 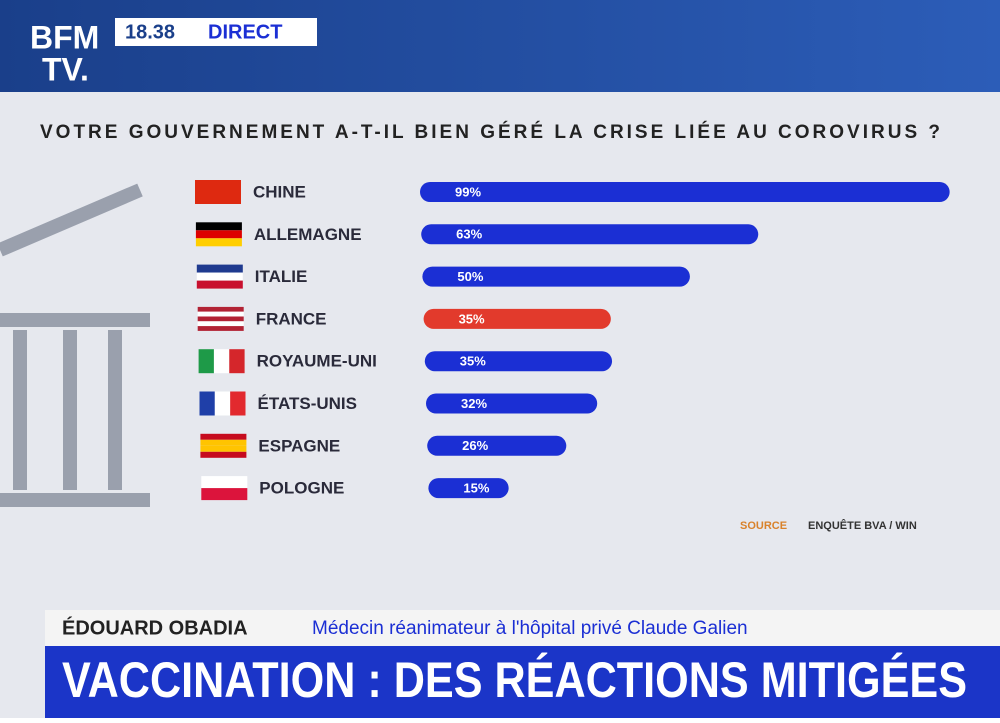 What do you see at coordinates (307, 403) in the screenshot?
I see `category-label: ÉTATS-UNIS` at bounding box center [307, 403].